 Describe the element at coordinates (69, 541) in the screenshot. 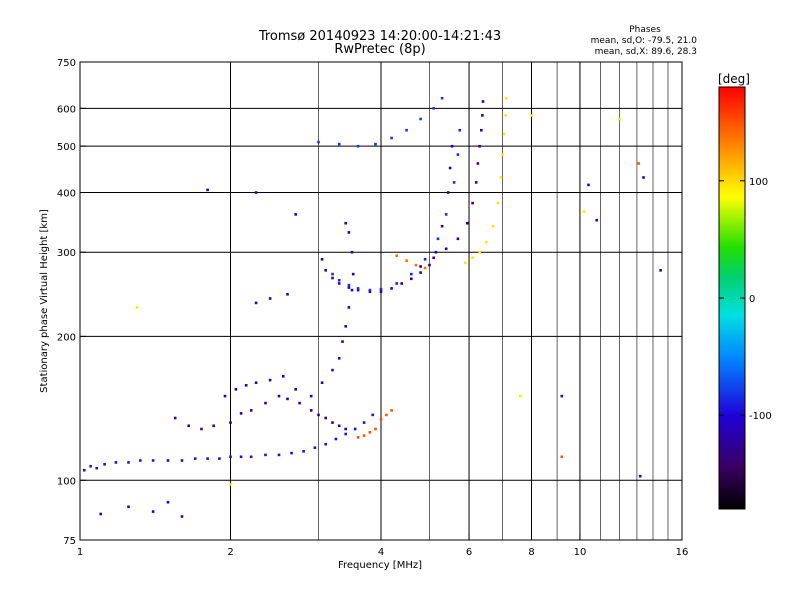

I see `y-tick-label: 75` at that location.